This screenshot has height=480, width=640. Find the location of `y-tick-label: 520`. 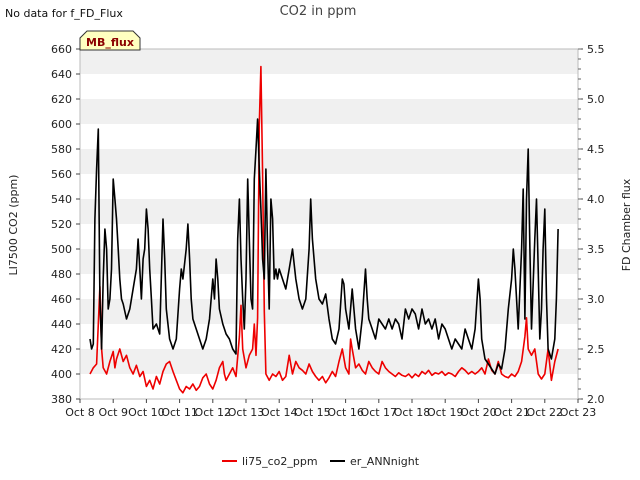

y-tick-label: 520 is located at coordinates (61, 224).